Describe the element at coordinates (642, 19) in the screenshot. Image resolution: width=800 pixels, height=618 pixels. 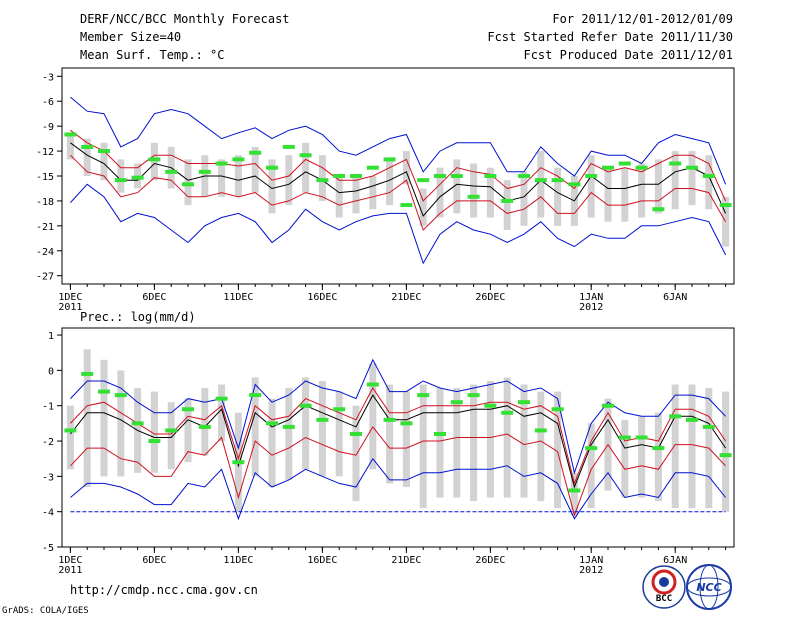
I see `forecast-period: For 2011/12/01-2012/01/09` at that location.